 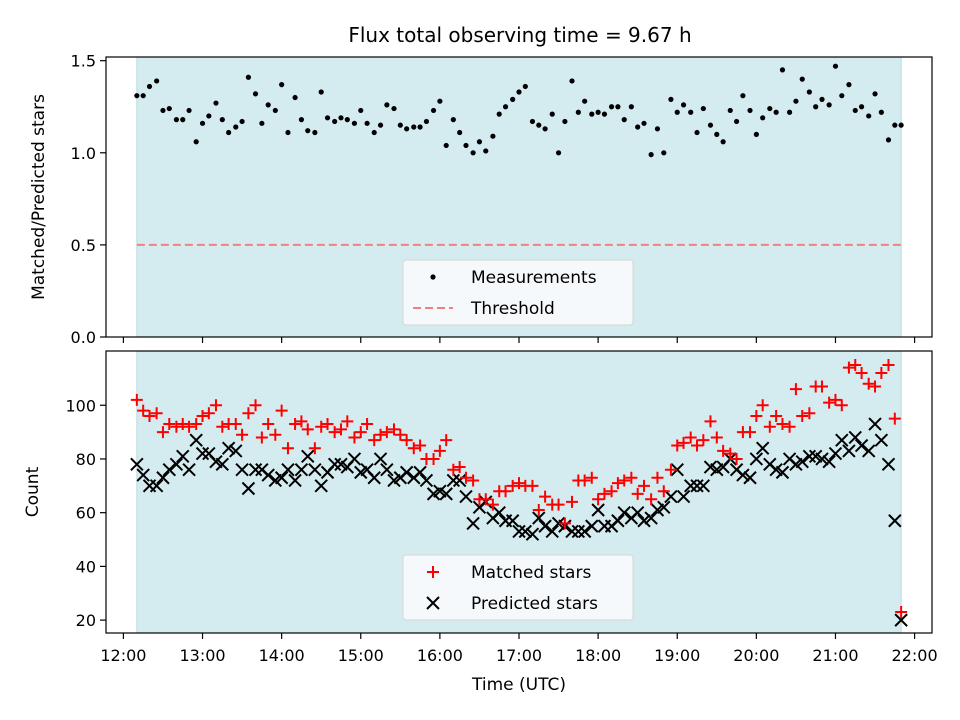 I want to click on legend-measurements-marker, so click(x=433, y=277).